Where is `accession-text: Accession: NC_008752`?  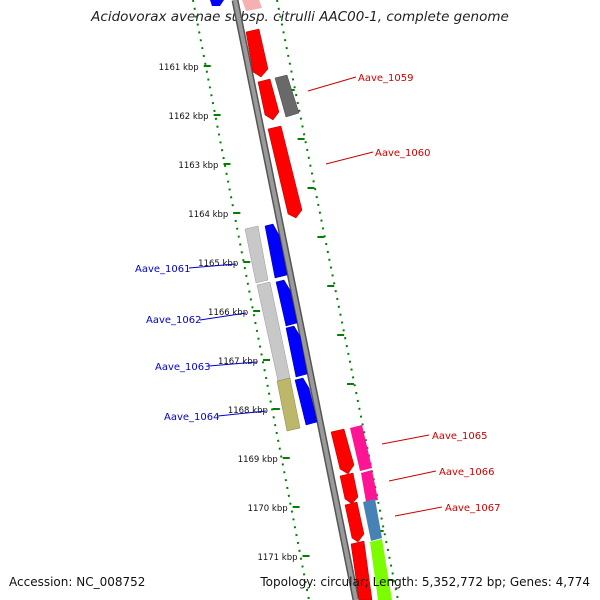
accession-text: Accession: NC_008752 is located at coordinates (77, 582).